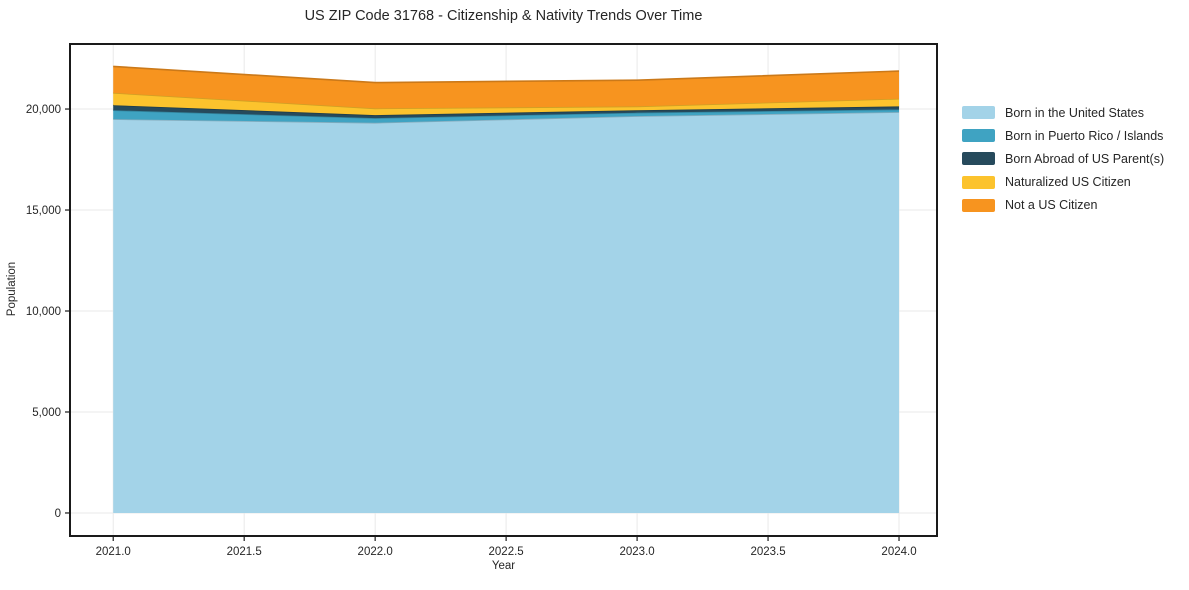 This screenshot has height=590, width=1189. Describe the element at coordinates (1051, 205) in the screenshot. I see `legend-label: Not a US Citizen` at that location.